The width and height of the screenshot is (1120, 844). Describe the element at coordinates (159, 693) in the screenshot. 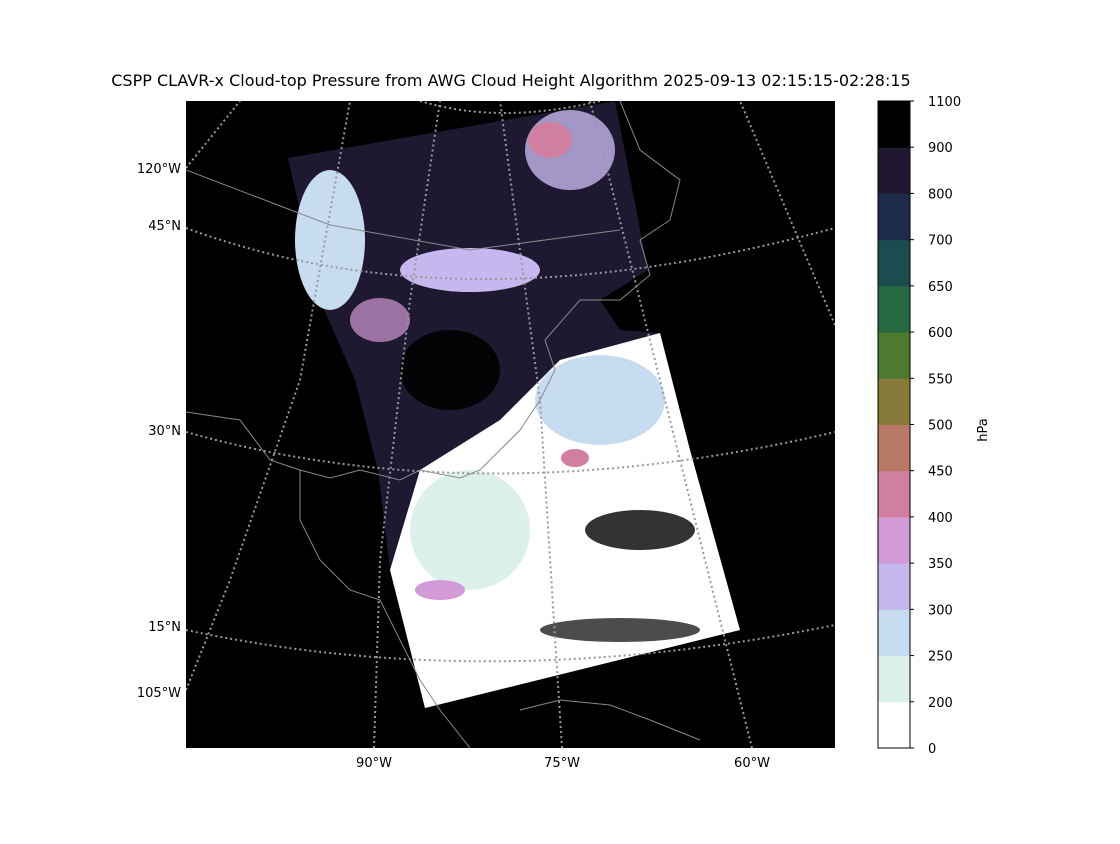

I see `lon-label: 105°W` at that location.